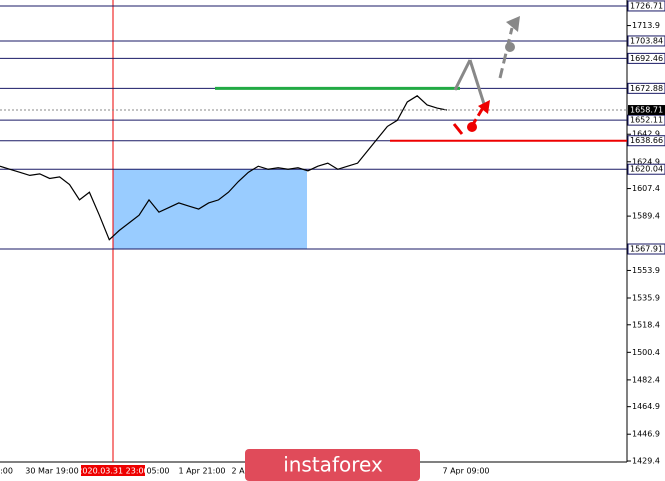 The width and height of the screenshot is (665, 481). What do you see at coordinates (157, 471) in the screenshot?
I see `x-tick-label: 05:00` at bounding box center [157, 471].